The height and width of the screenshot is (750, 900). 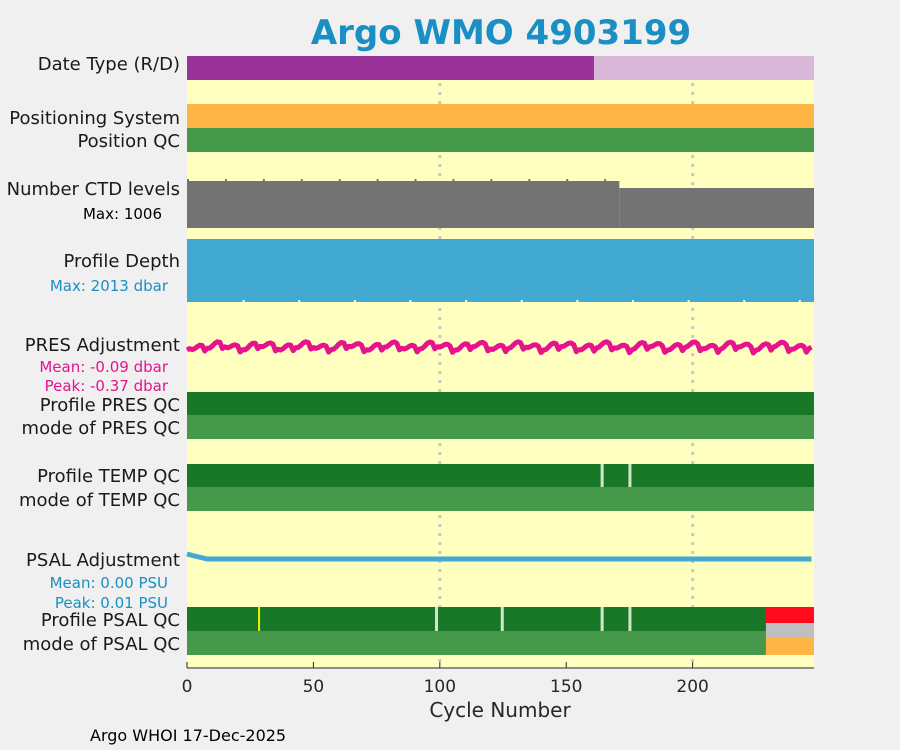 What do you see at coordinates (789, 646) in the screenshot?
I see `mode-psal-qc-probably-good-bar` at bounding box center [789, 646].